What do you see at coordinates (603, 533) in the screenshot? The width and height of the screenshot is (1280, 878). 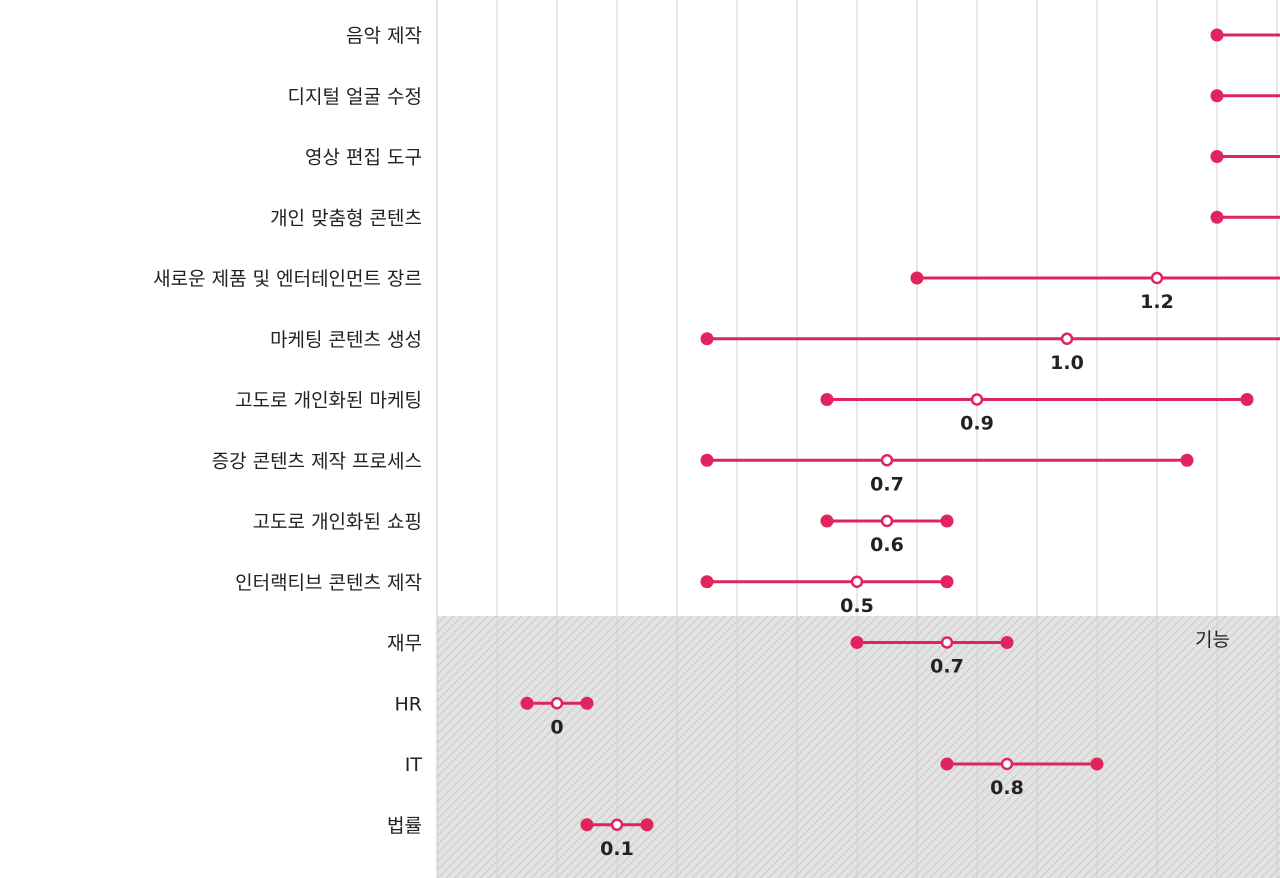 I see `row-group: 고도로 개인화된 쇼핑 0.6` at bounding box center [603, 533].